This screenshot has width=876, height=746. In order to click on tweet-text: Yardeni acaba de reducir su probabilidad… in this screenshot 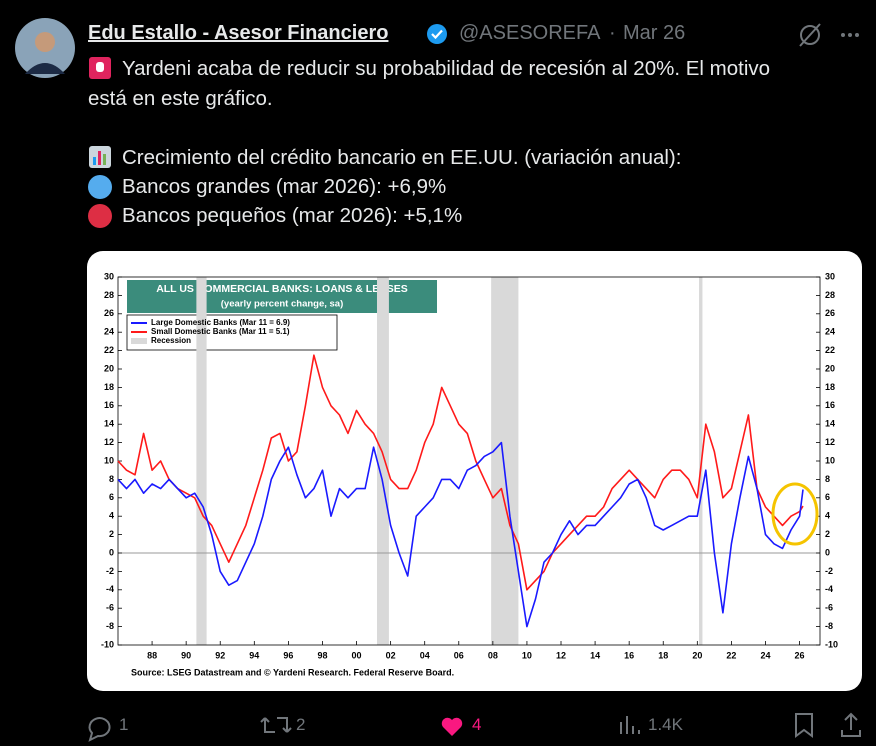, I will do `click(446, 68)`.